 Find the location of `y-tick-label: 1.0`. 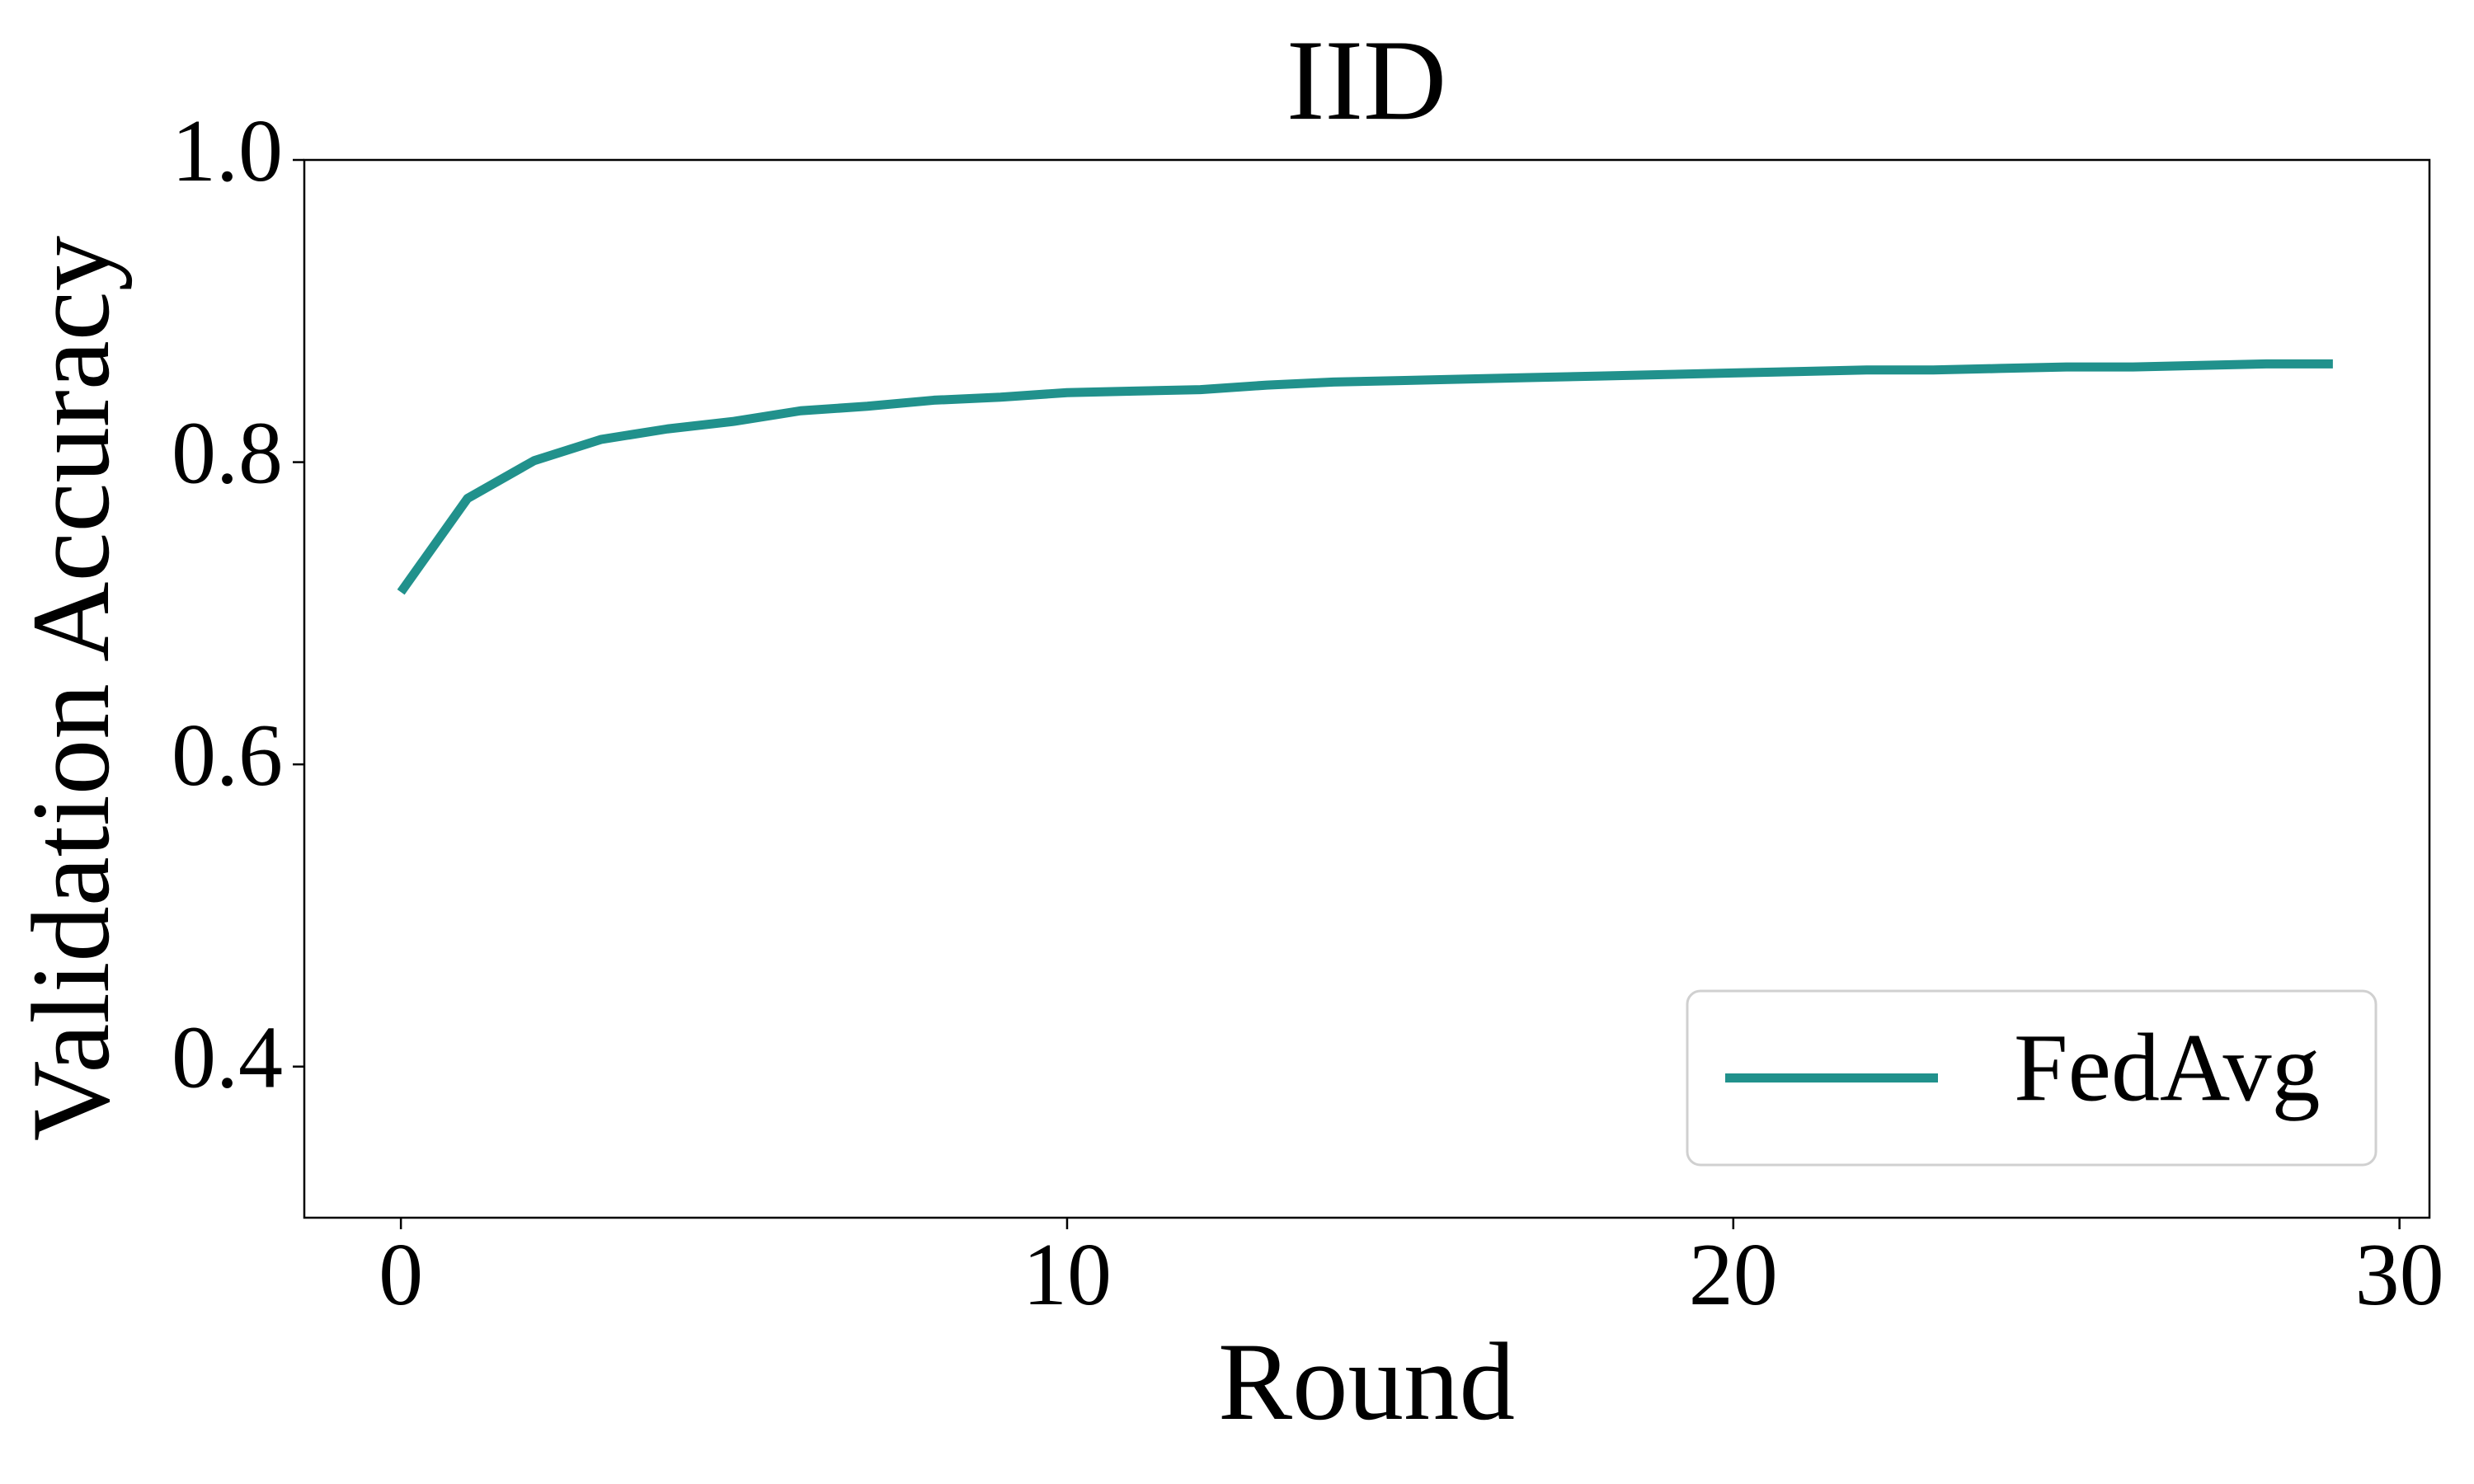

y-tick-label: 1.0 is located at coordinates (227, 151).